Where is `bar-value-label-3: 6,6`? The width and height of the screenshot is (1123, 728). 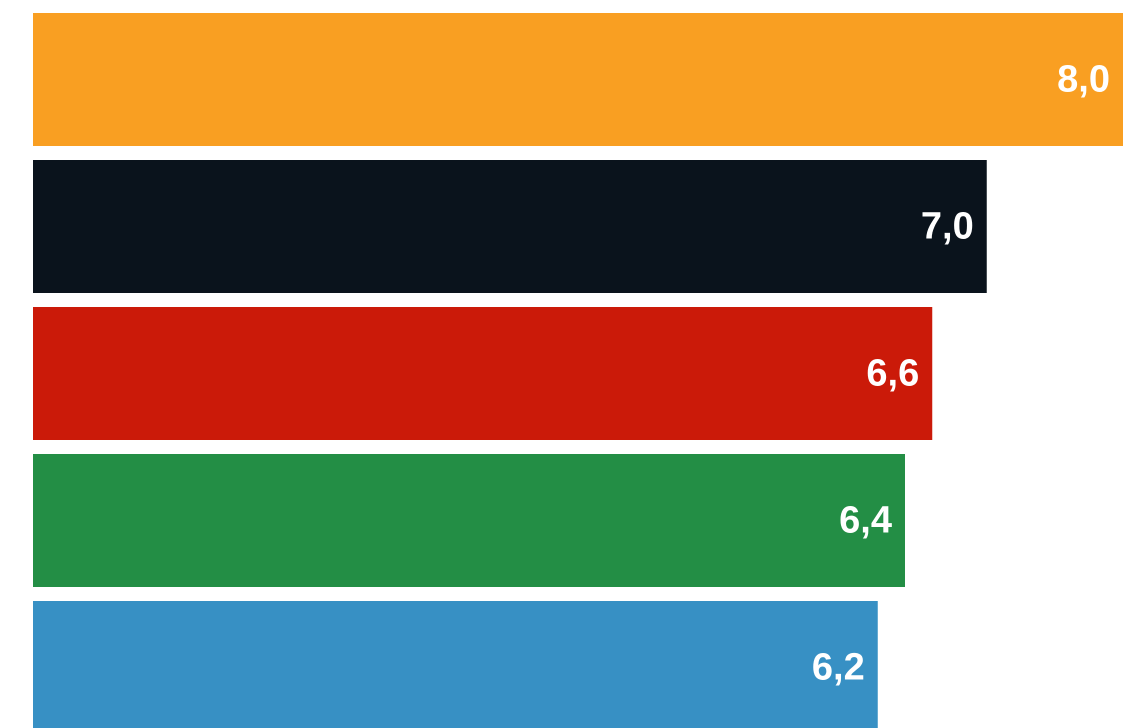
bar-value-label-3: 6,6 is located at coordinates (892, 374).